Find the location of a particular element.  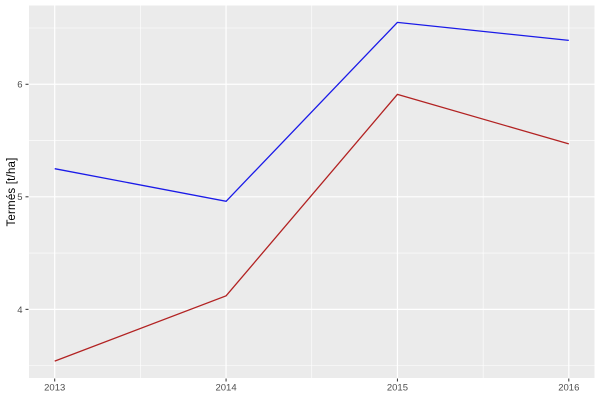

y-tick-label: 6 is located at coordinates (19, 85).